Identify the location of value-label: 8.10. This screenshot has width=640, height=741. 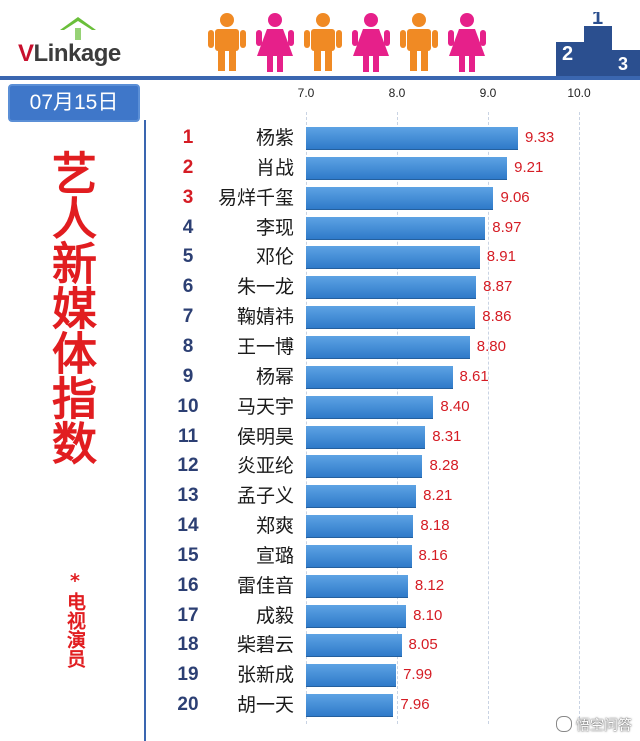
(428, 615).